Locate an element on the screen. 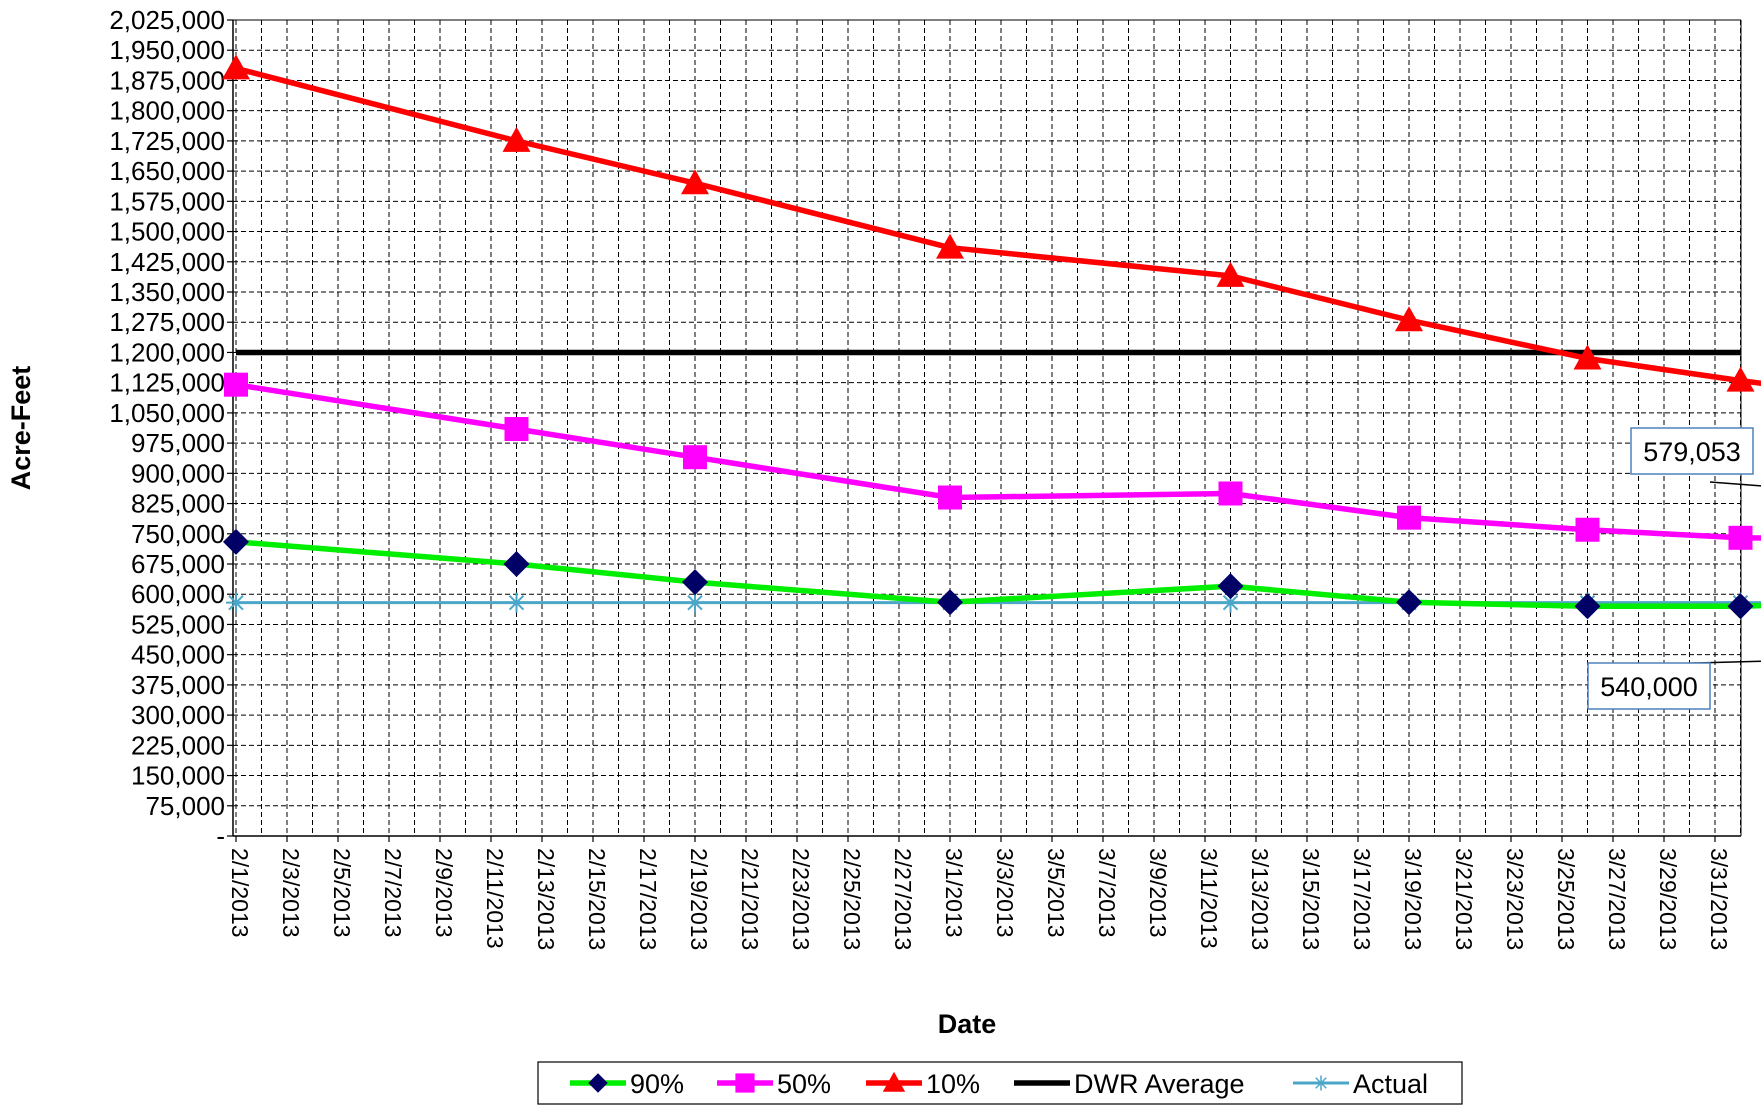  callout-box is located at coordinates (1649, 686).